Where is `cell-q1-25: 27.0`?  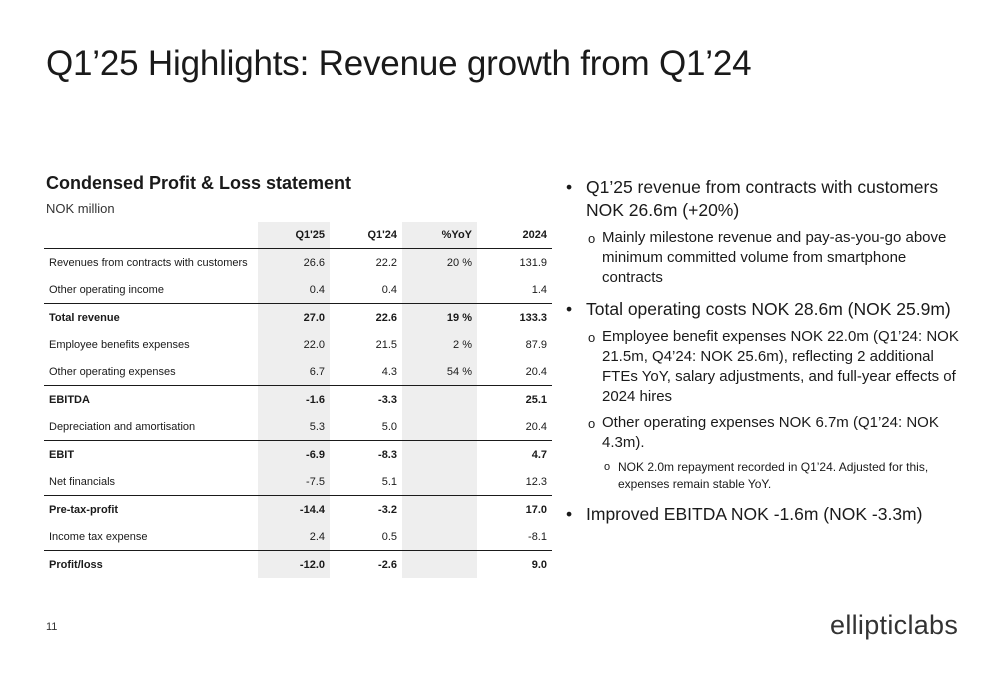
cell-q1-25: 27.0 is located at coordinates (294, 317).